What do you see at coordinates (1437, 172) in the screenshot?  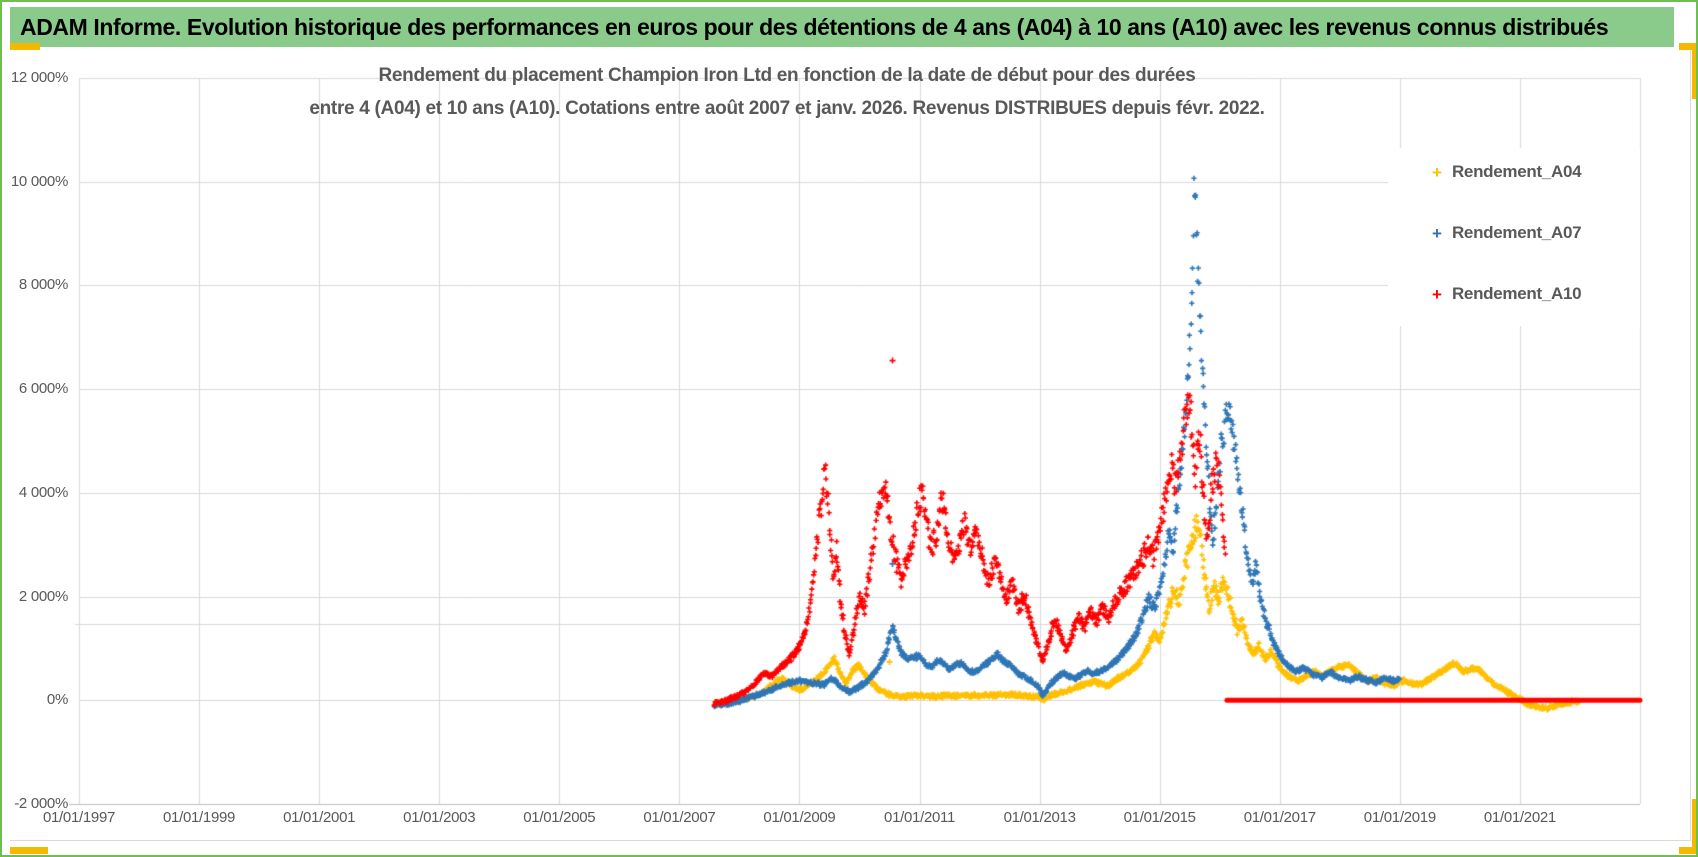 I see `plus-marker-icon-a04: +` at bounding box center [1437, 172].